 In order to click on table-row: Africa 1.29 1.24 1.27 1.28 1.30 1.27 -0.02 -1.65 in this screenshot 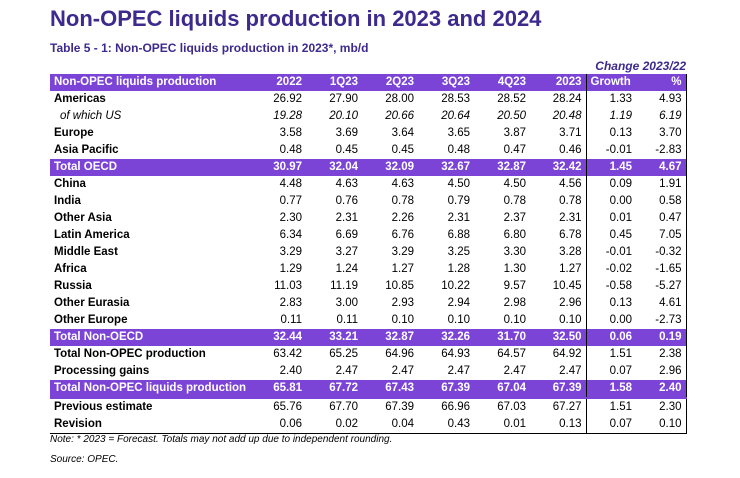, I will do `click(368, 269)`.